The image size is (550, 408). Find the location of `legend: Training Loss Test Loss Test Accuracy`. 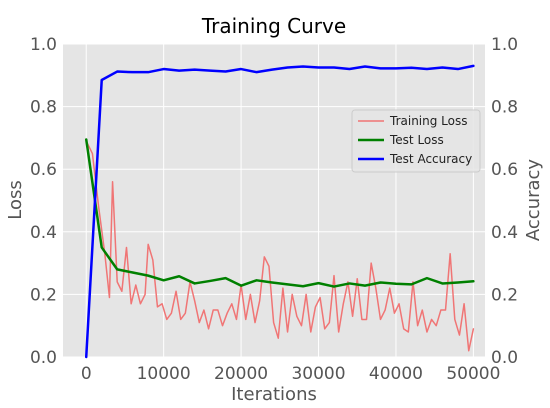

legend: Training Loss Test Loss Test Accuracy is located at coordinates (416, 141).